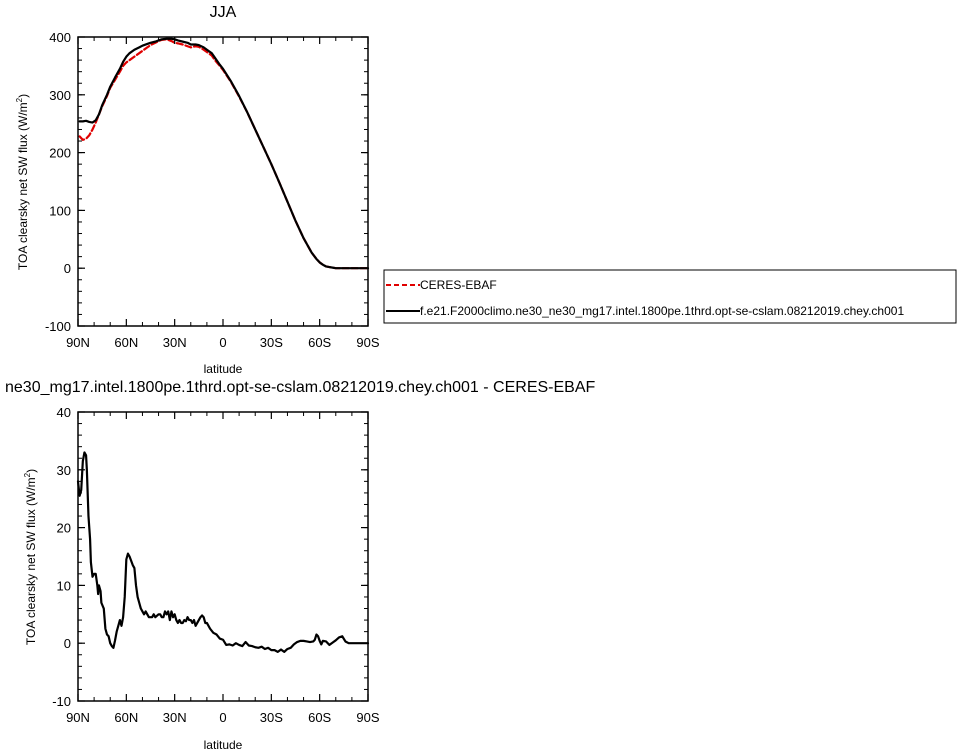  What do you see at coordinates (60, 37) in the screenshot?
I see `top-y-tick-label: 400` at bounding box center [60, 37].